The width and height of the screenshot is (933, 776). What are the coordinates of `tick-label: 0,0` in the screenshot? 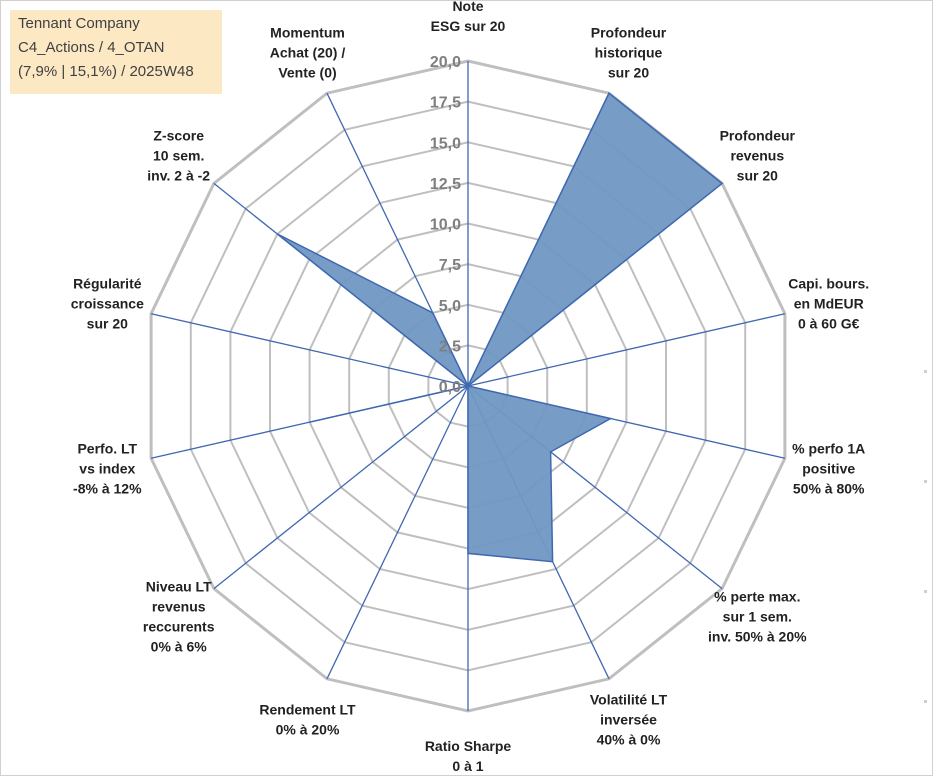 It's located at (450, 387).